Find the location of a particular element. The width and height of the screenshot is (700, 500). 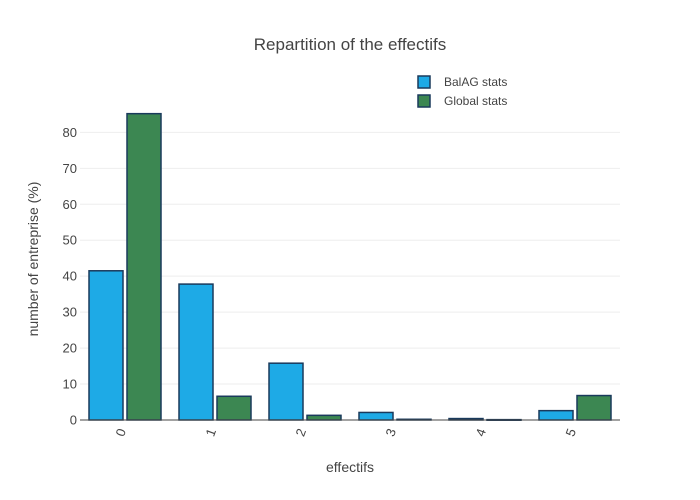

y-axis-title: number of entreprise (%) is located at coordinates (33, 259).